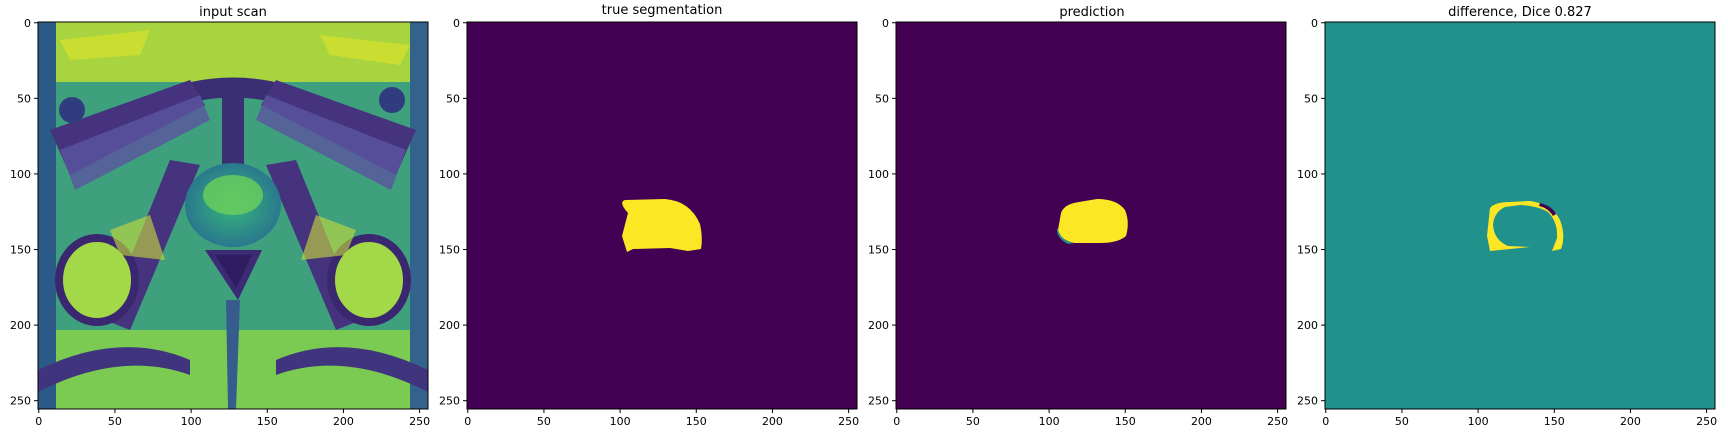 The height and width of the screenshot is (432, 1728). Describe the element at coordinates (1525, 226) in the screenshot. I see `false-negative-region` at that location.